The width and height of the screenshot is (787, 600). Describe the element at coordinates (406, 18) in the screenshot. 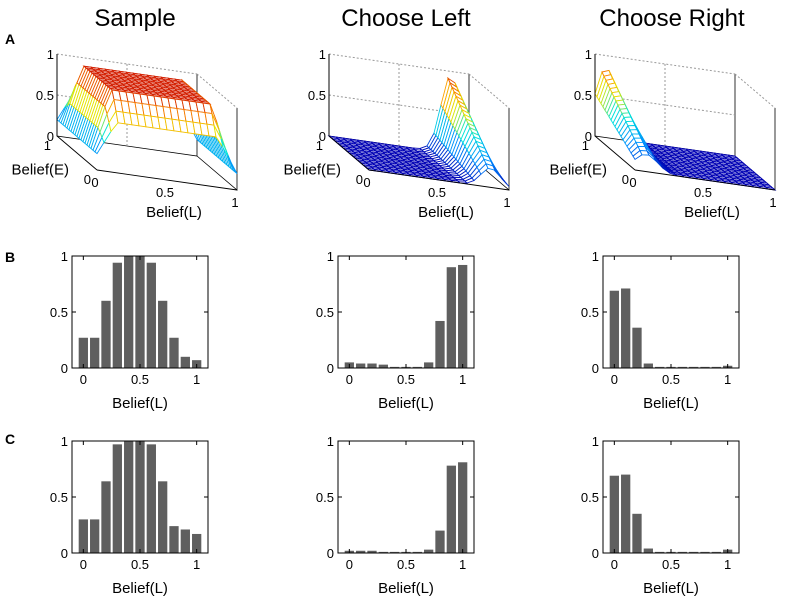

I see `column-title-choose-left: Choose Left` at that location.